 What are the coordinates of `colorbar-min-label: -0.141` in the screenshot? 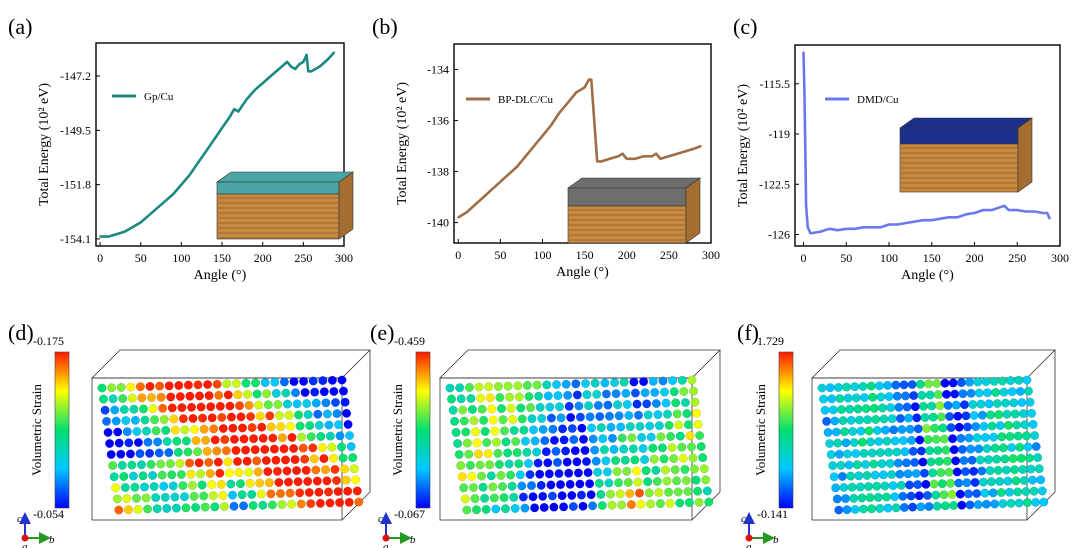 It's located at (772, 514).